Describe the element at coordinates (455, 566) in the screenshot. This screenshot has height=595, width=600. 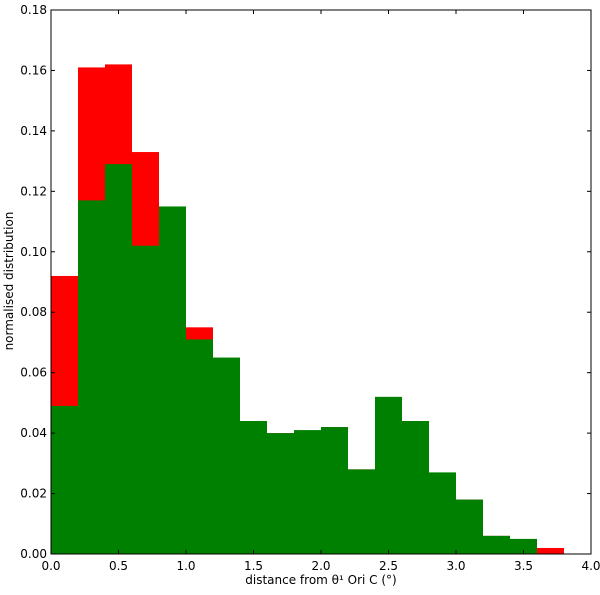
I see `x-tick-label: 3.0` at that location.